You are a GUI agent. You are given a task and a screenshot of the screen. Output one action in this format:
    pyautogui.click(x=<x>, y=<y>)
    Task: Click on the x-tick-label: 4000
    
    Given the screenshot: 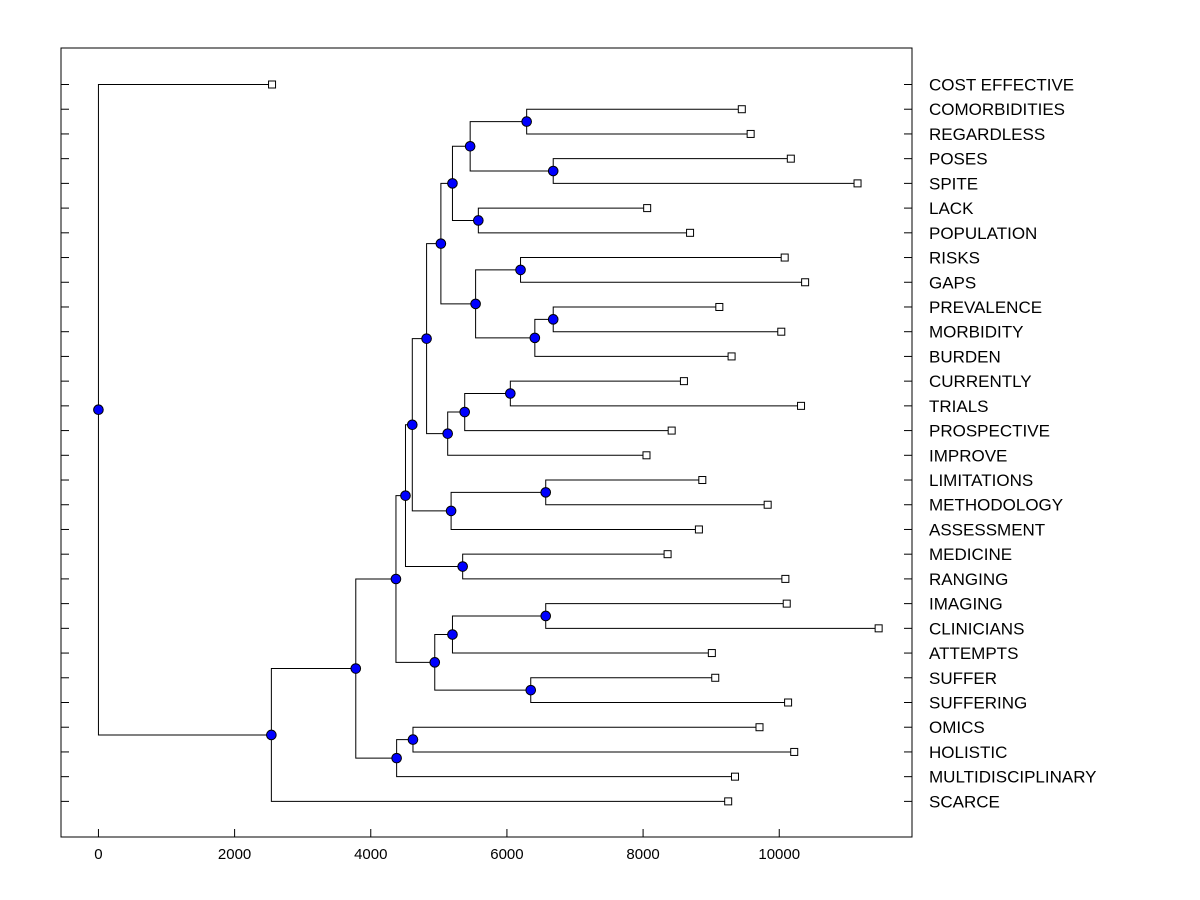 What is the action you would take?
    pyautogui.click(x=370, y=854)
    